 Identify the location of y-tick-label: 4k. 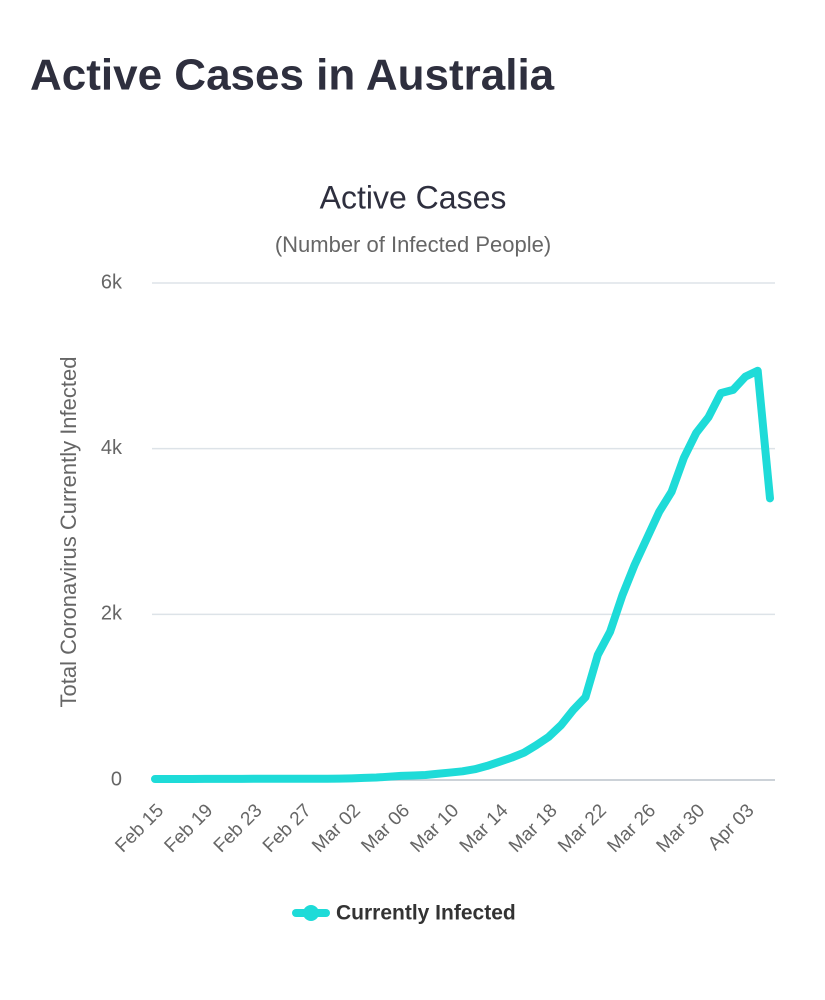
(112, 448).